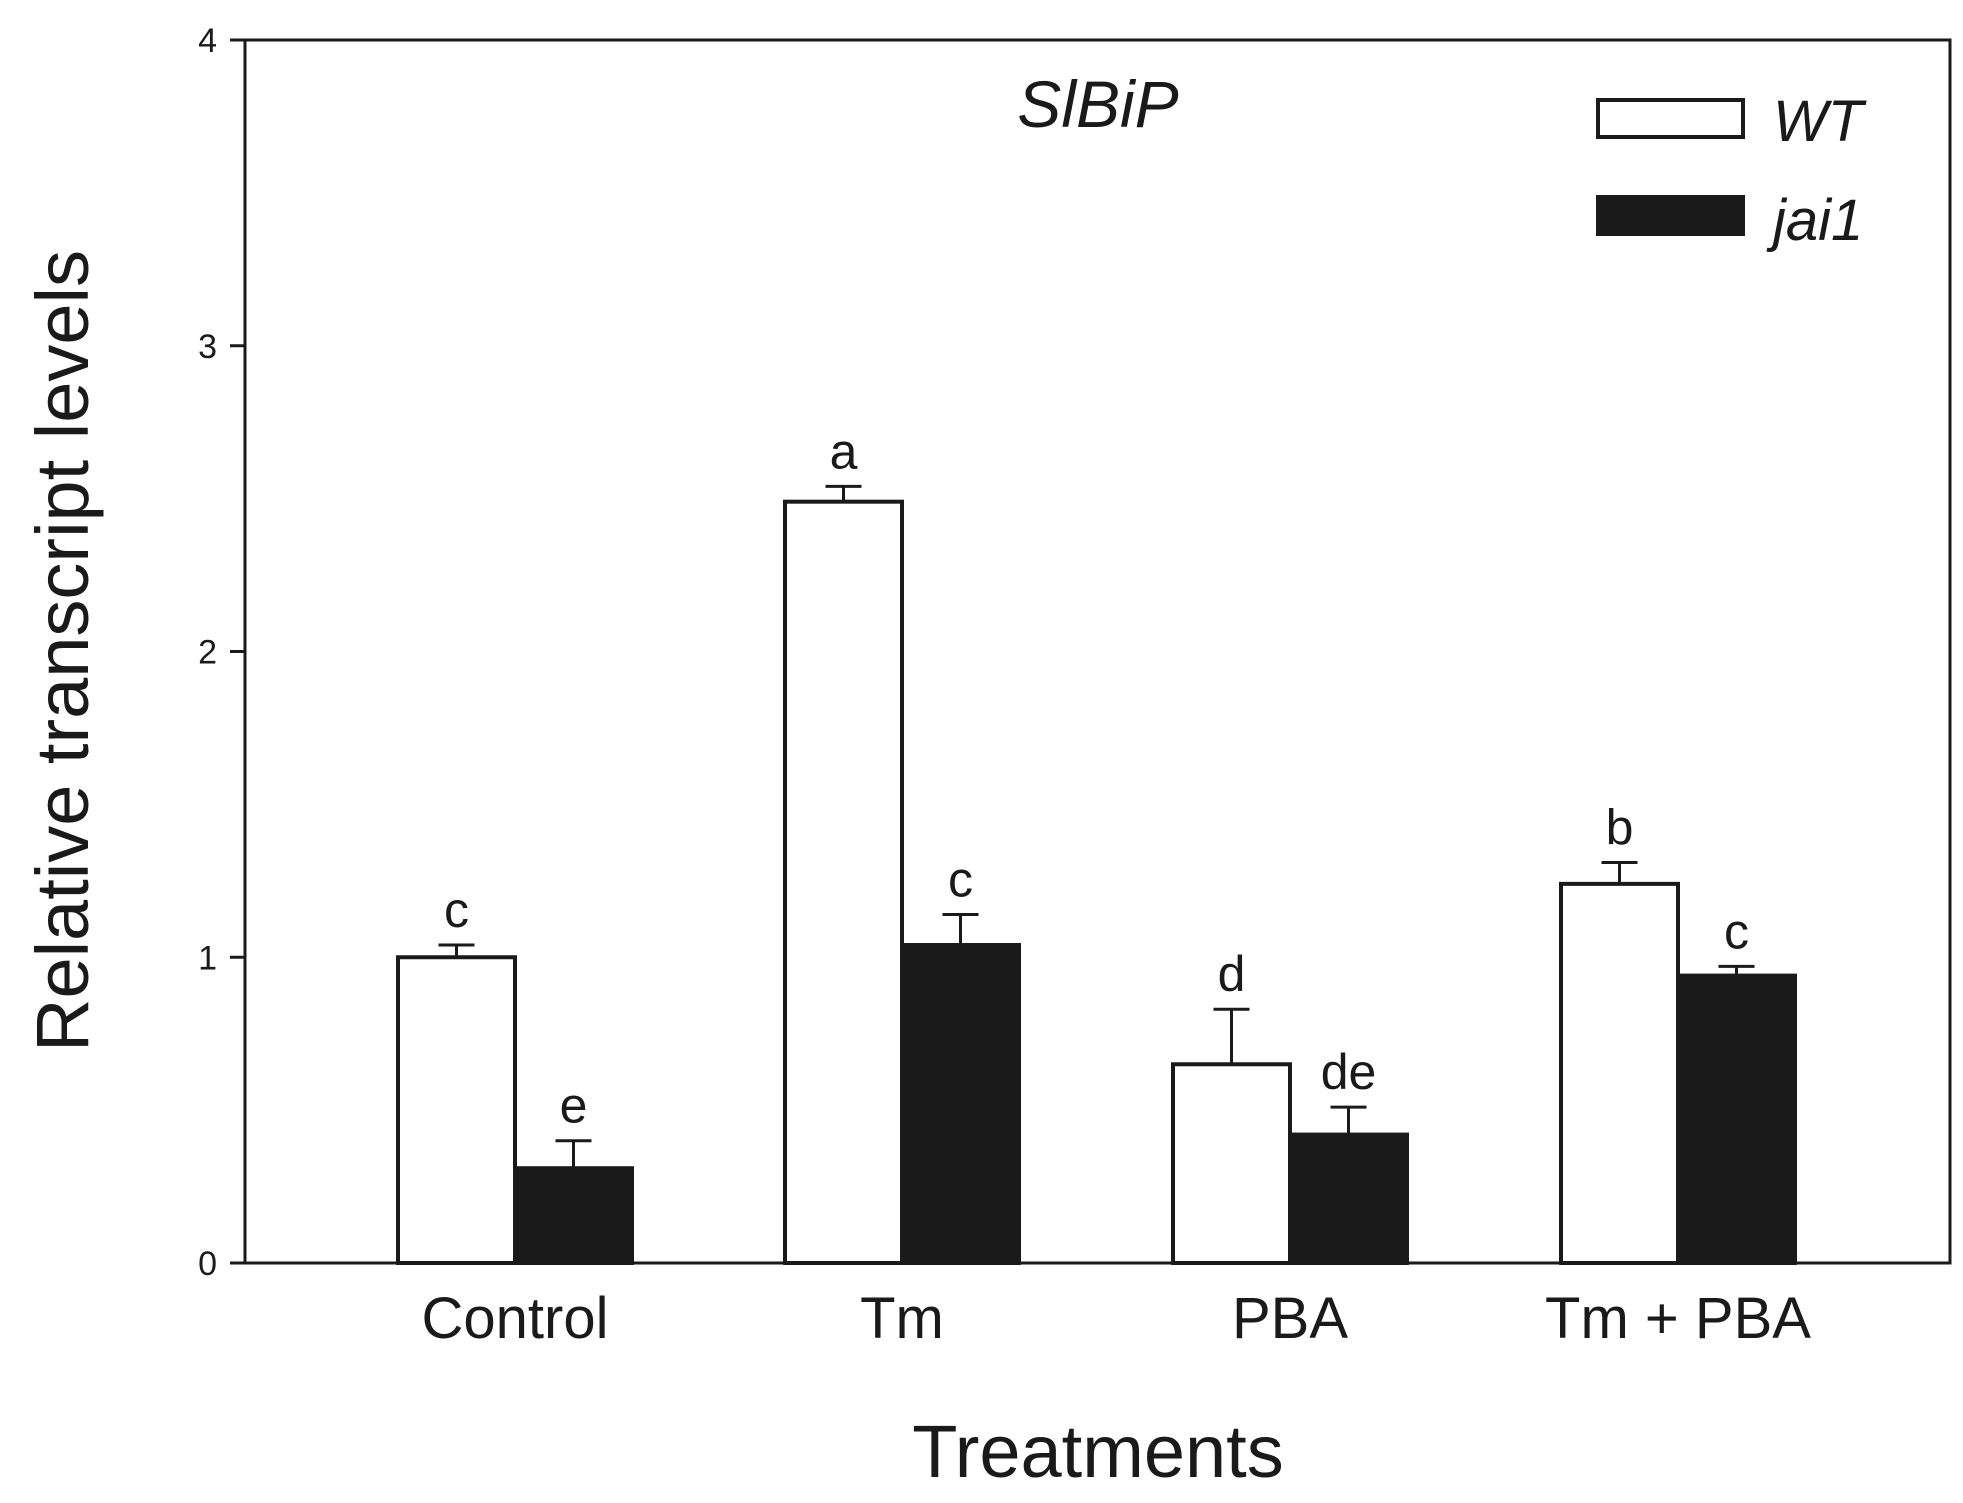 This screenshot has width=1963, height=1503. I want to click on sig-letter-WT-2: d, so click(1232, 974).